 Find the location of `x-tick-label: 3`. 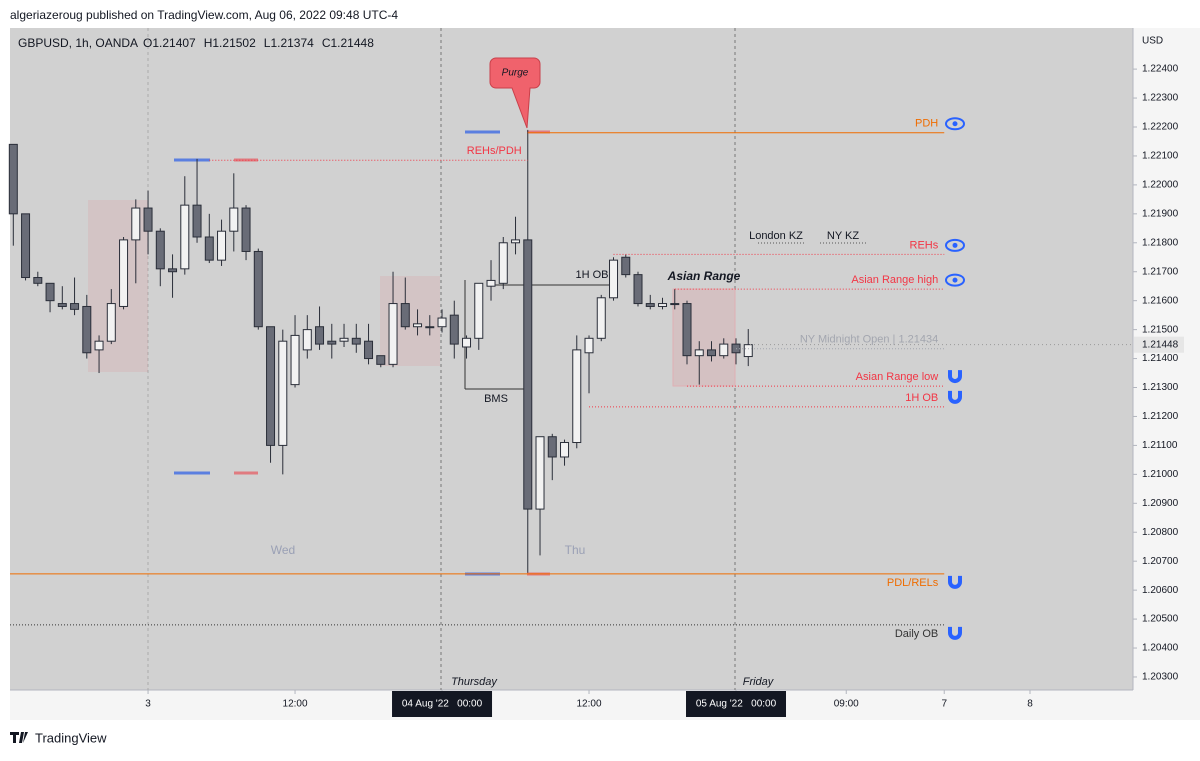

x-tick-label: 3 is located at coordinates (148, 704).